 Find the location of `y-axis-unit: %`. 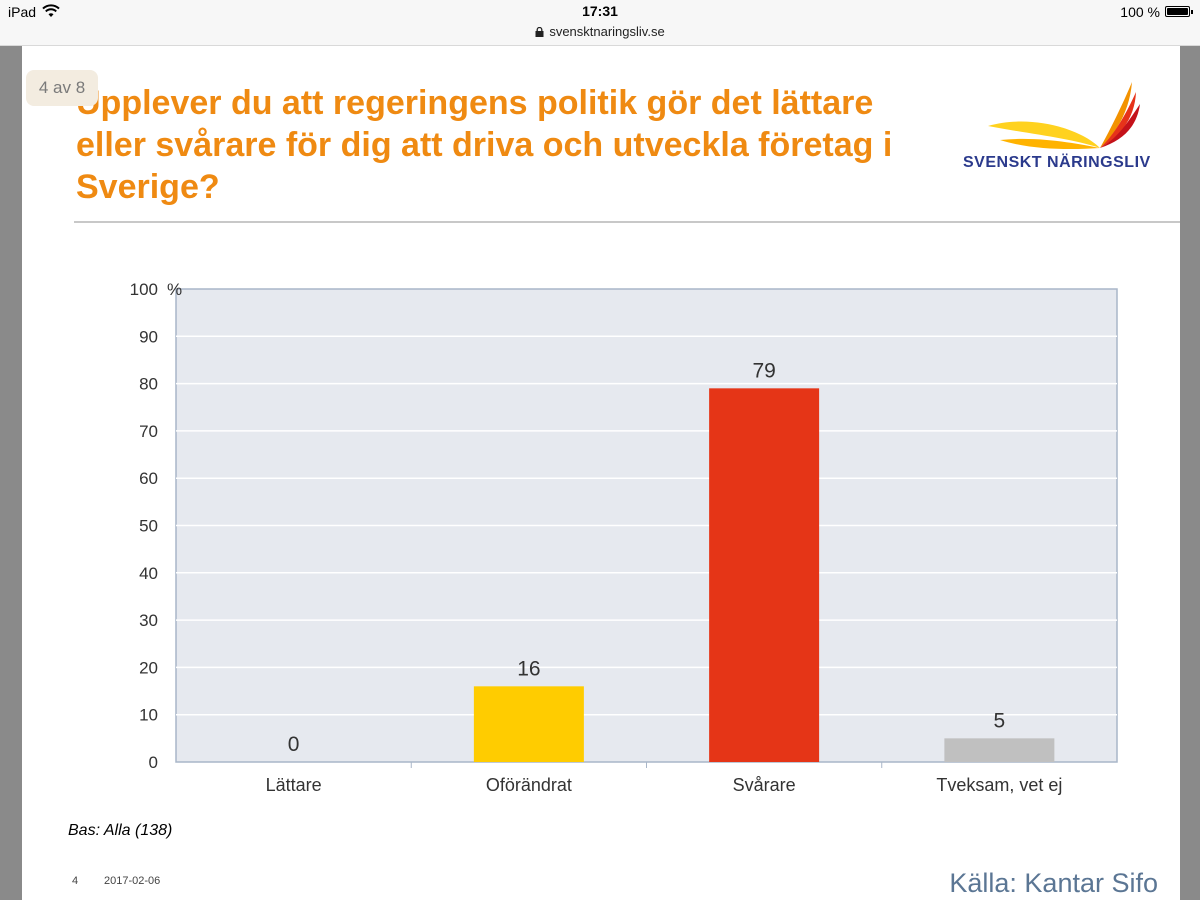

y-axis-unit: % is located at coordinates (174, 289).